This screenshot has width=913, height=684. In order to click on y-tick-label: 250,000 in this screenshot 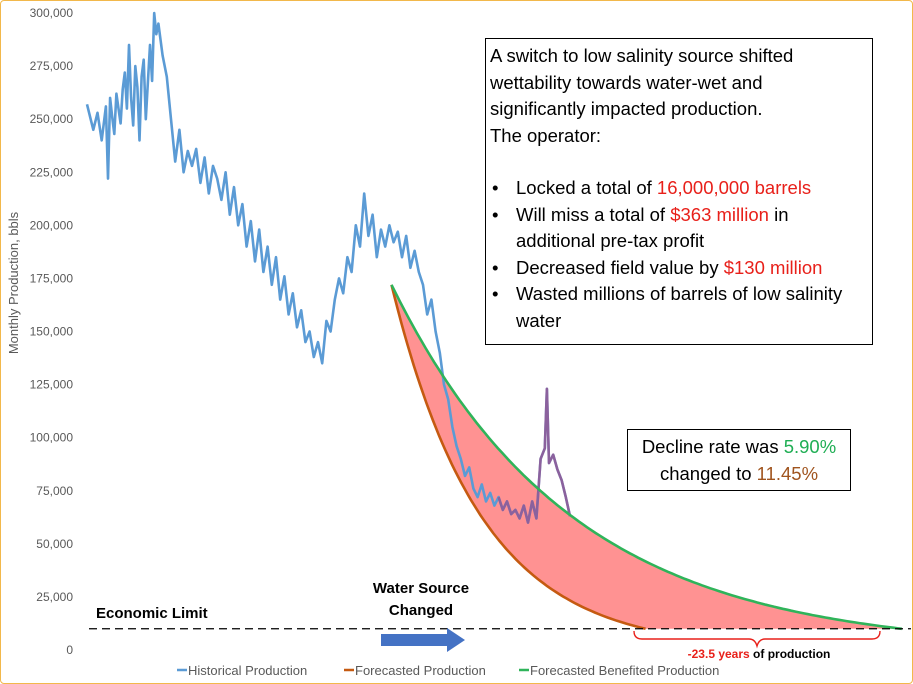, I will do `click(52, 119)`.